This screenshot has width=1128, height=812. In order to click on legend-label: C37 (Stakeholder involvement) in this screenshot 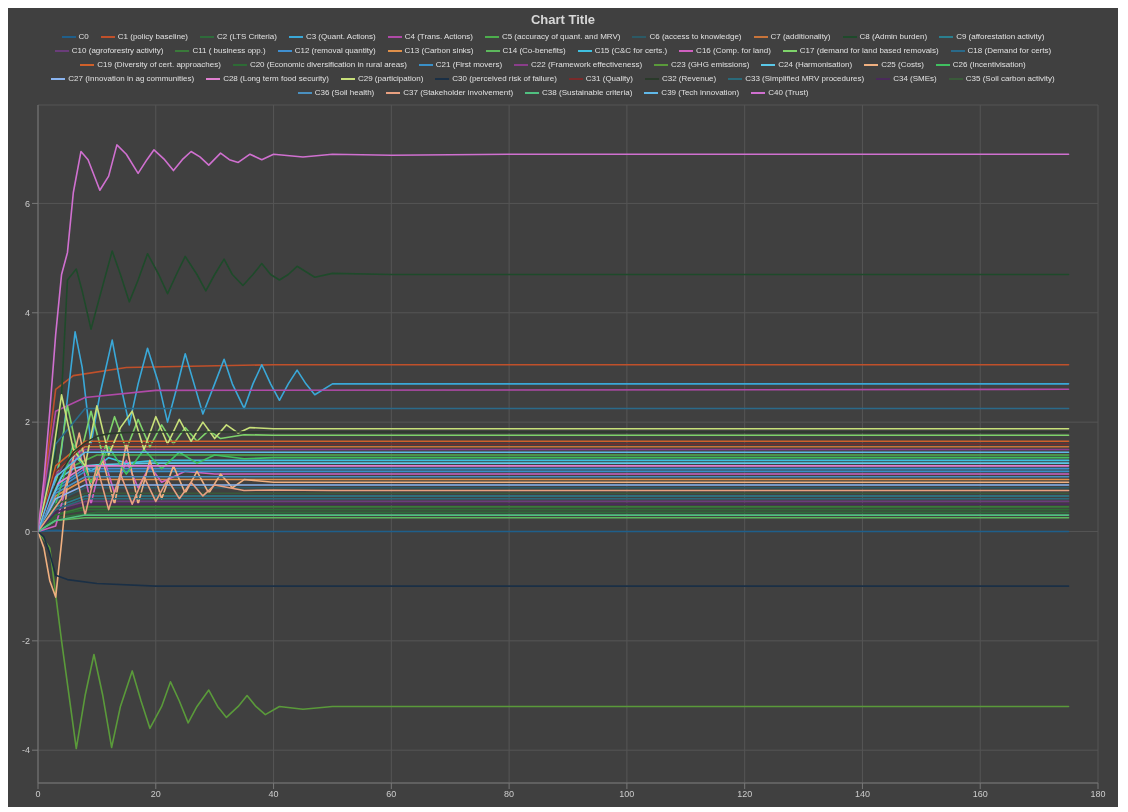, I will do `click(458, 93)`.